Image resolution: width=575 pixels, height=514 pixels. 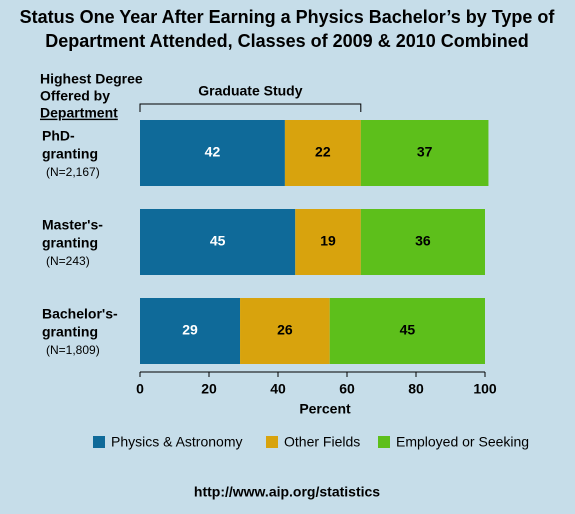 I want to click on annotation: Graduate Study, so click(x=250, y=91).